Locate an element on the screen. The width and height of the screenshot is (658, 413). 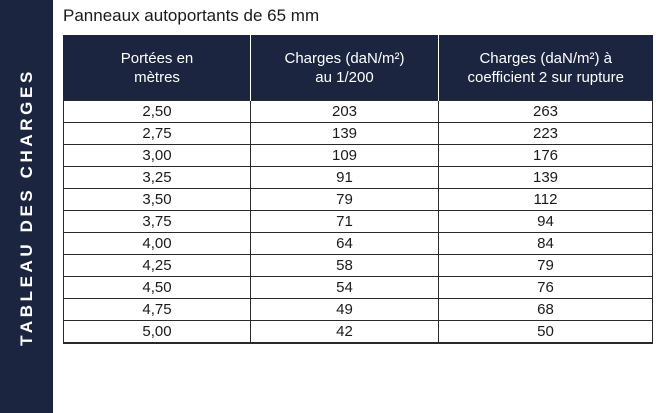
table-row: 3,75 71 94 is located at coordinates (358, 221).